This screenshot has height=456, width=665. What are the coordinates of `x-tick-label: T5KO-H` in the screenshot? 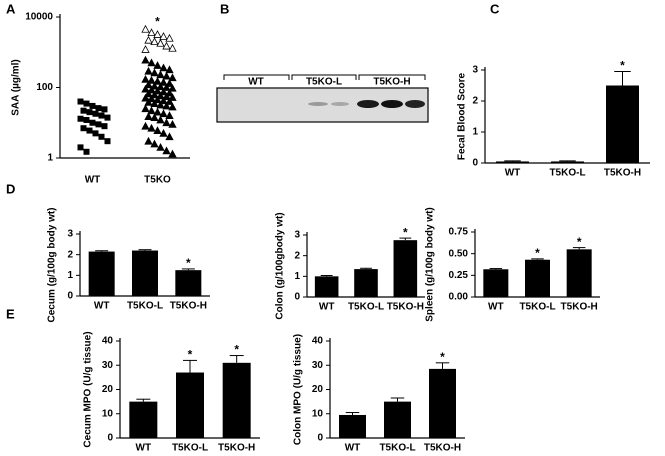 It's located at (405, 307).